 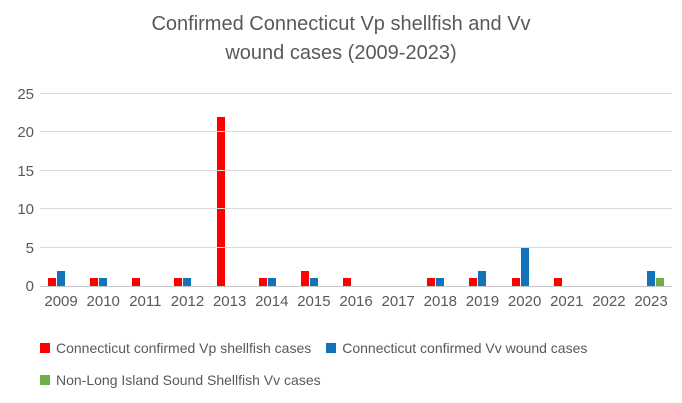 What do you see at coordinates (103, 282) in the screenshot?
I see `bar-2010-connecticut-confirmed-vv-wound-cases` at bounding box center [103, 282].